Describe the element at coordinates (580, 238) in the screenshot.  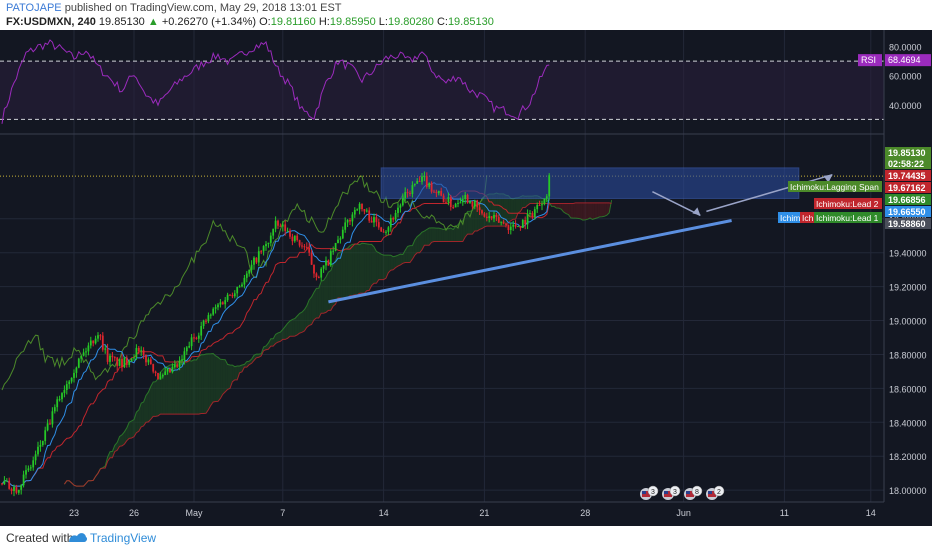
I see `drawings` at that location.